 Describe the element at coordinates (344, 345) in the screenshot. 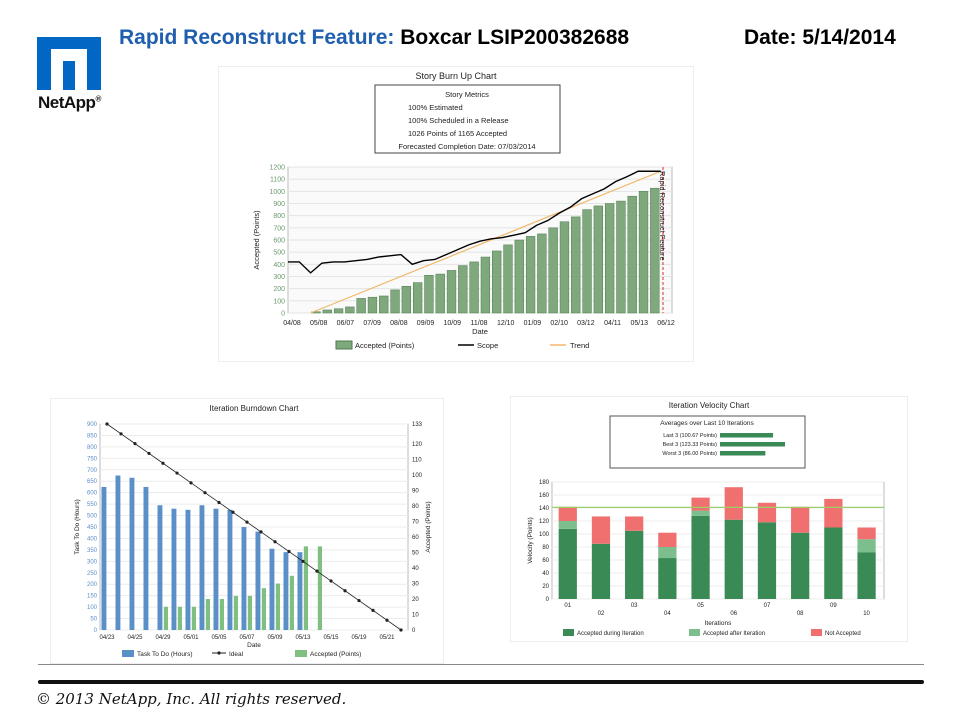

I see `burnup-legend-accepted-swatch` at that location.